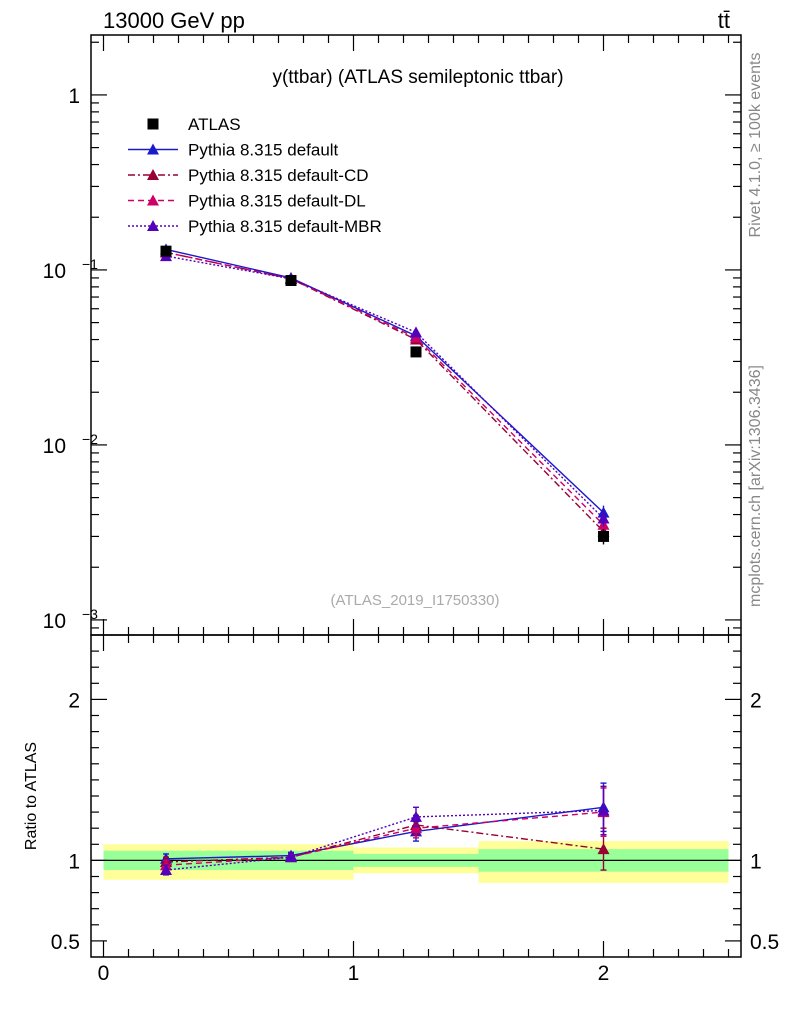 The height and width of the screenshot is (1029, 786). Describe the element at coordinates (65, 942) in the screenshot. I see `ratio-y-tick-label: 0.5` at that location.